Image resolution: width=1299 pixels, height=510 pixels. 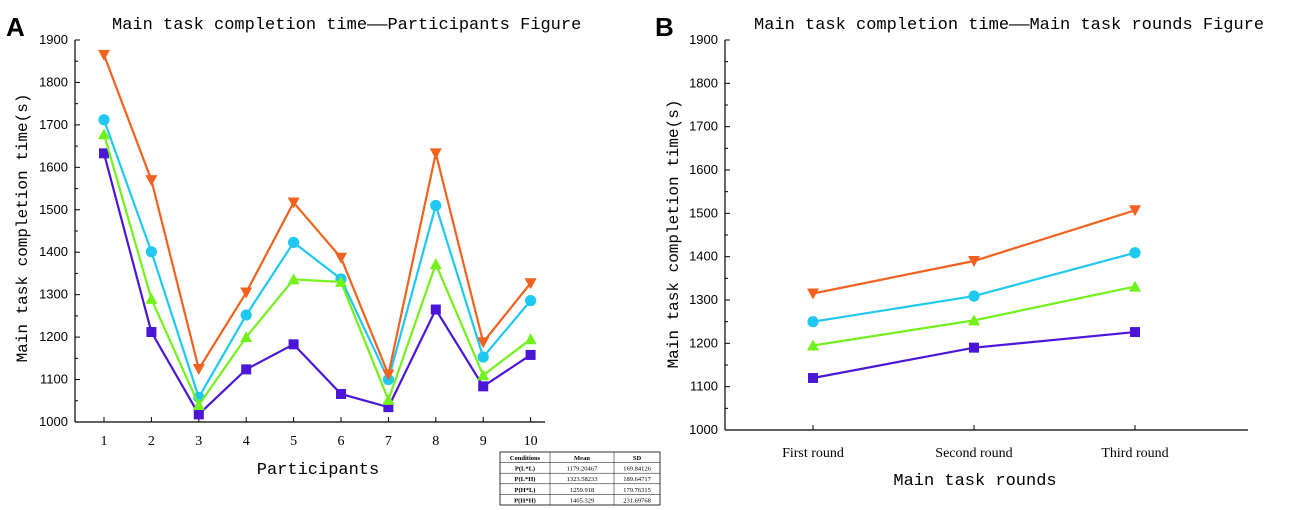 I want to click on y-tick-label: 1800, so click(x=703, y=82).